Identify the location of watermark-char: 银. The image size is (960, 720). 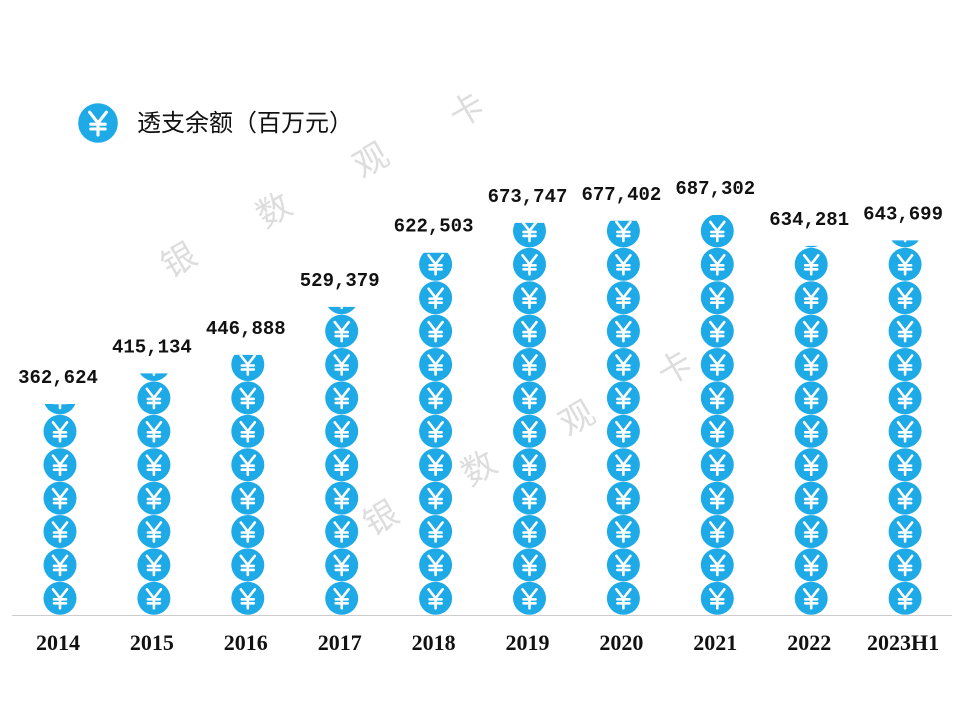
(179, 261).